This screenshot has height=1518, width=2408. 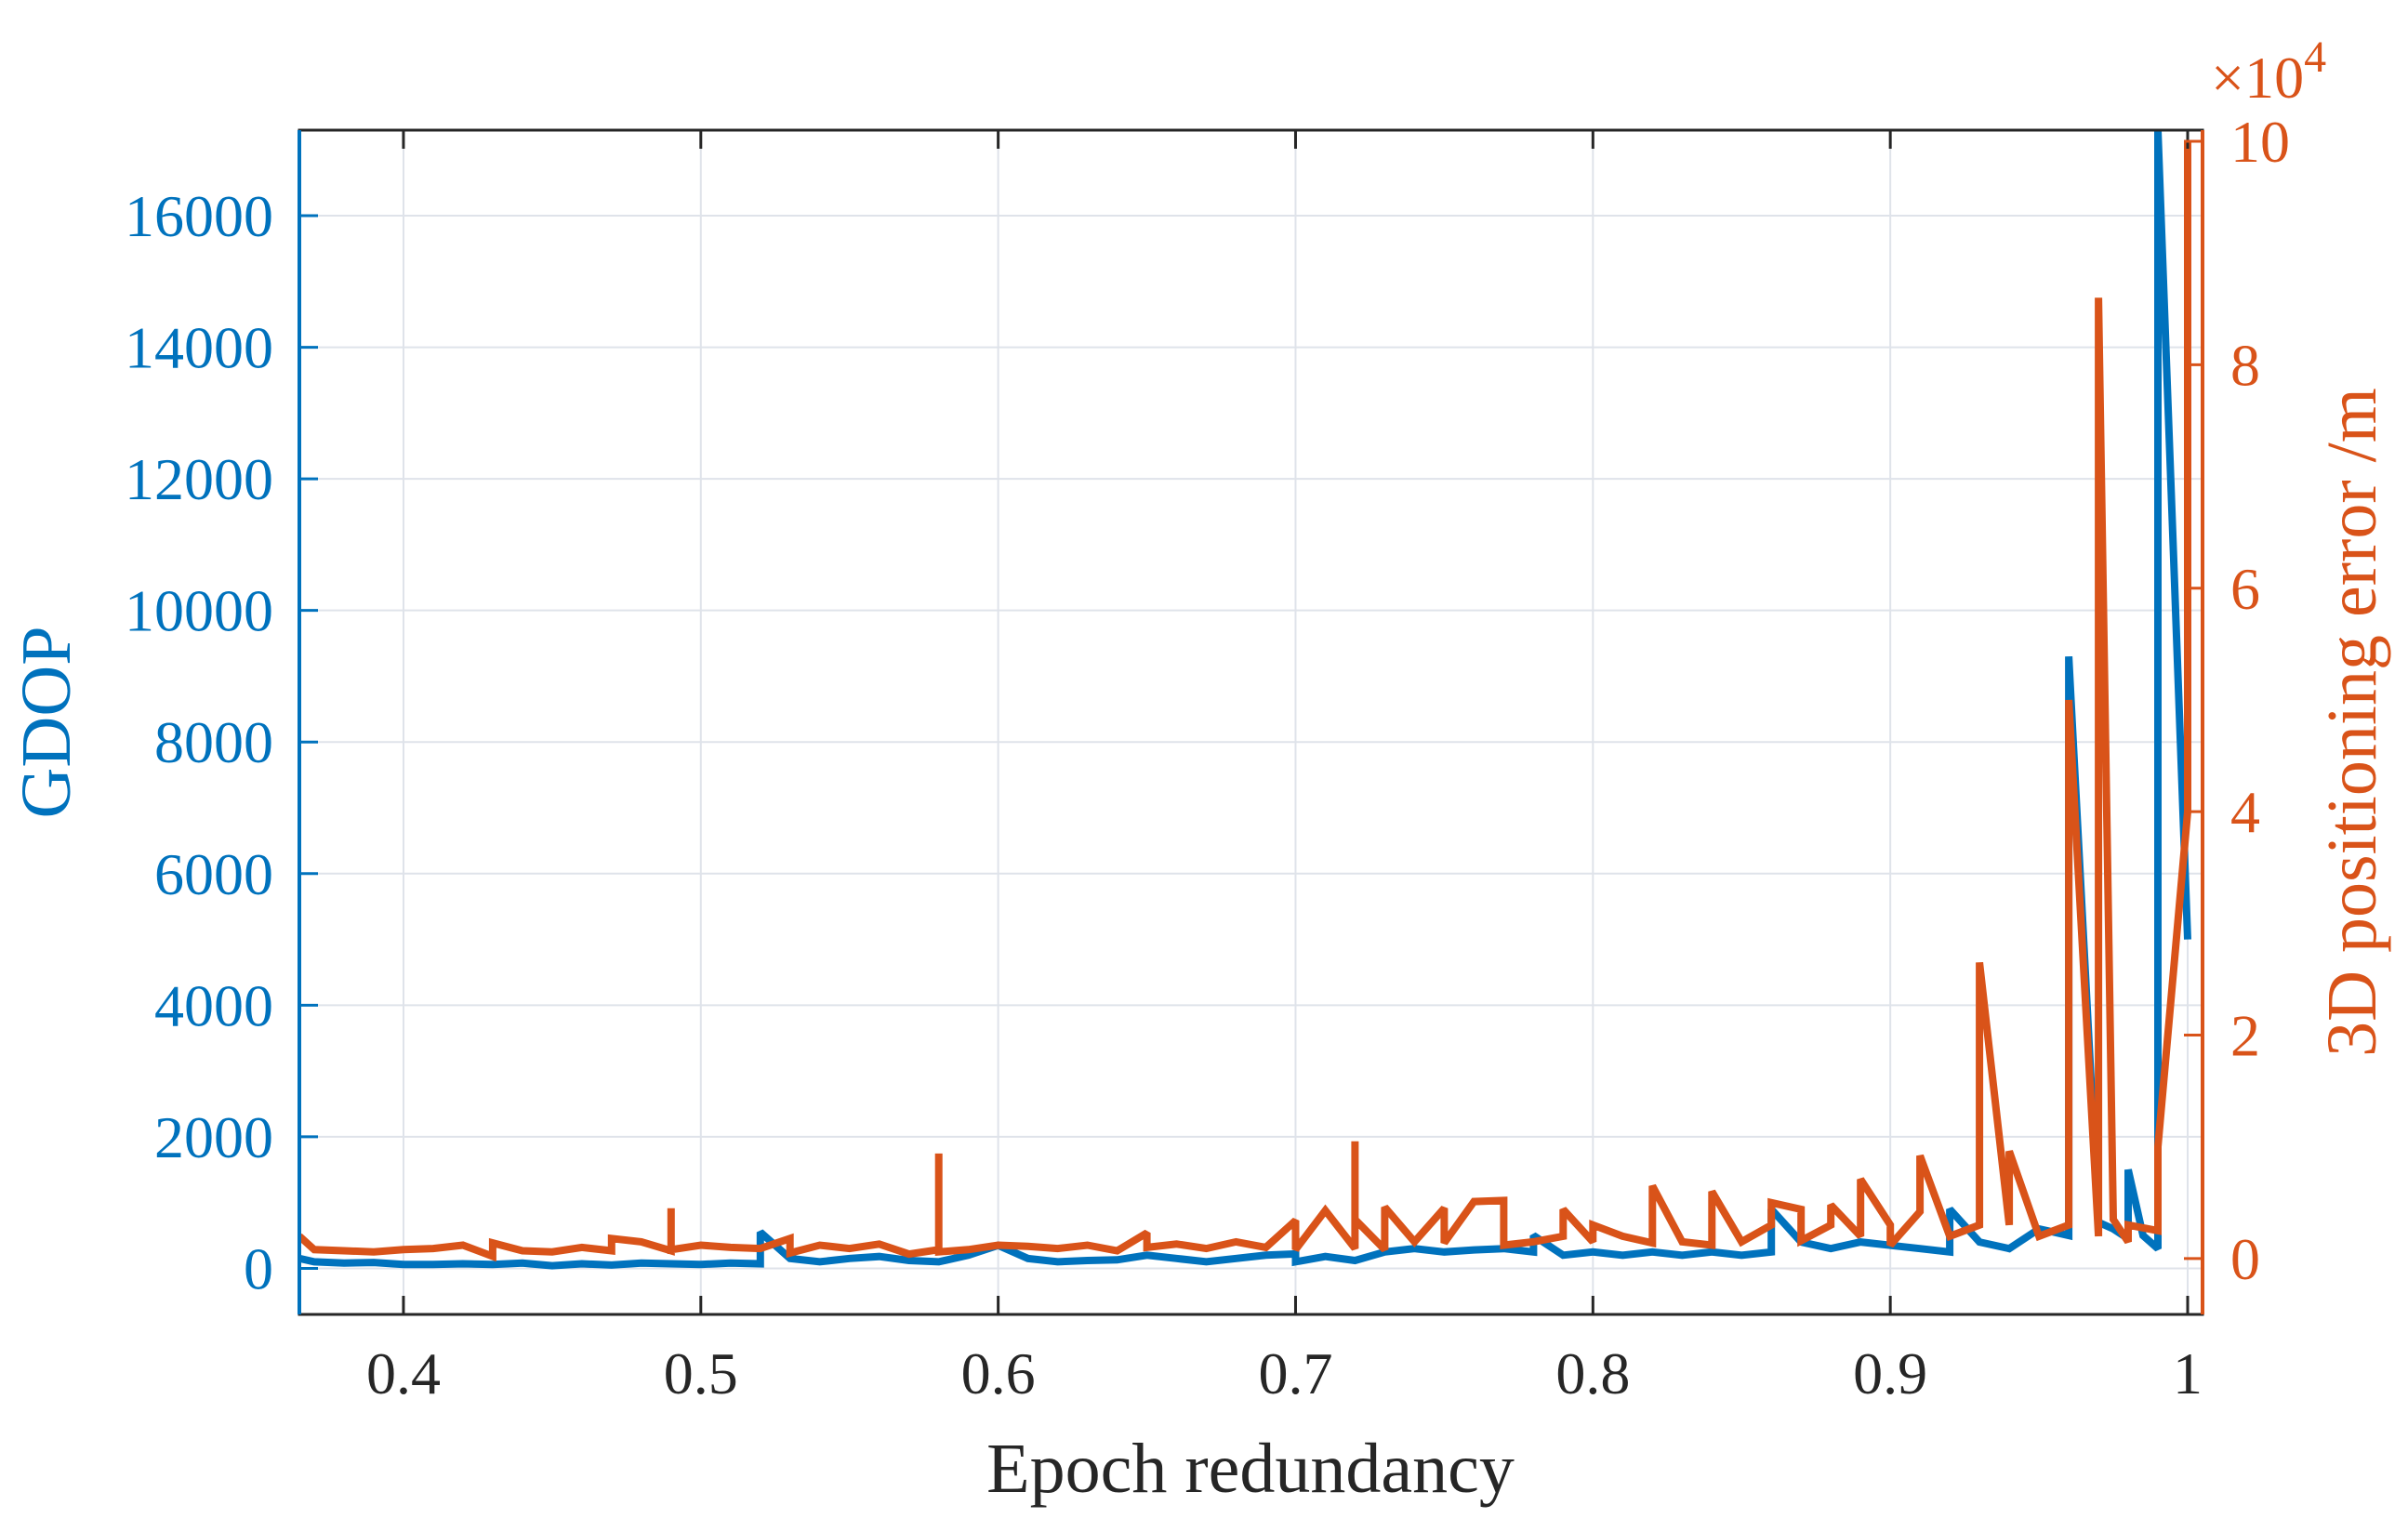 I want to click on left-tick-label: 12000, so click(x=199, y=479).